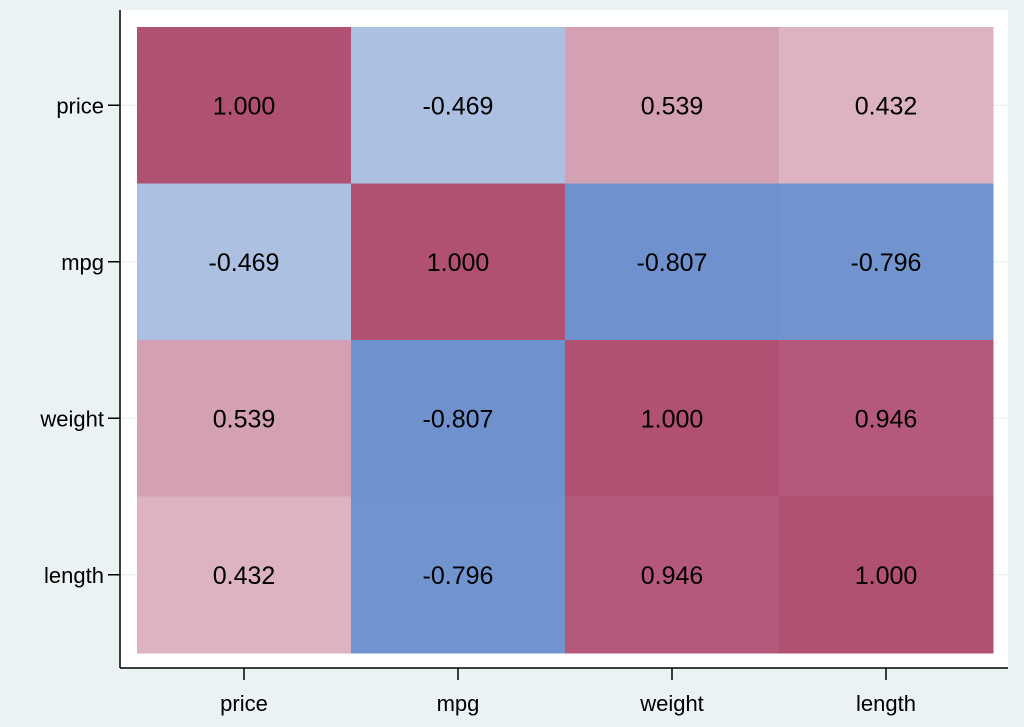 Image resolution: width=1024 pixels, height=727 pixels. Describe the element at coordinates (458, 703) in the screenshot. I see `x-tick-label: mpg` at that location.